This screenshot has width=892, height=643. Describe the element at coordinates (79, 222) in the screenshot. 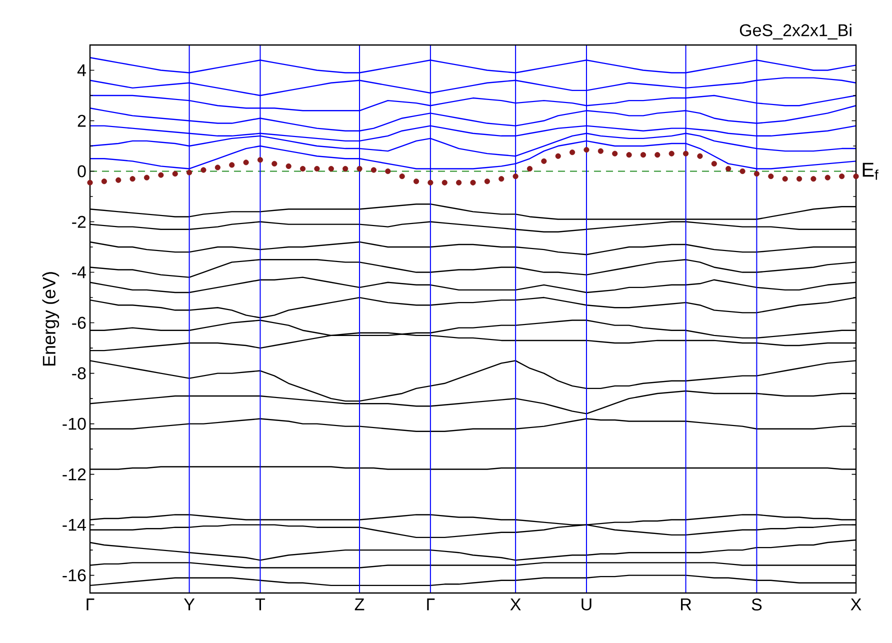

I see `y-tick-label: -2` at that location.